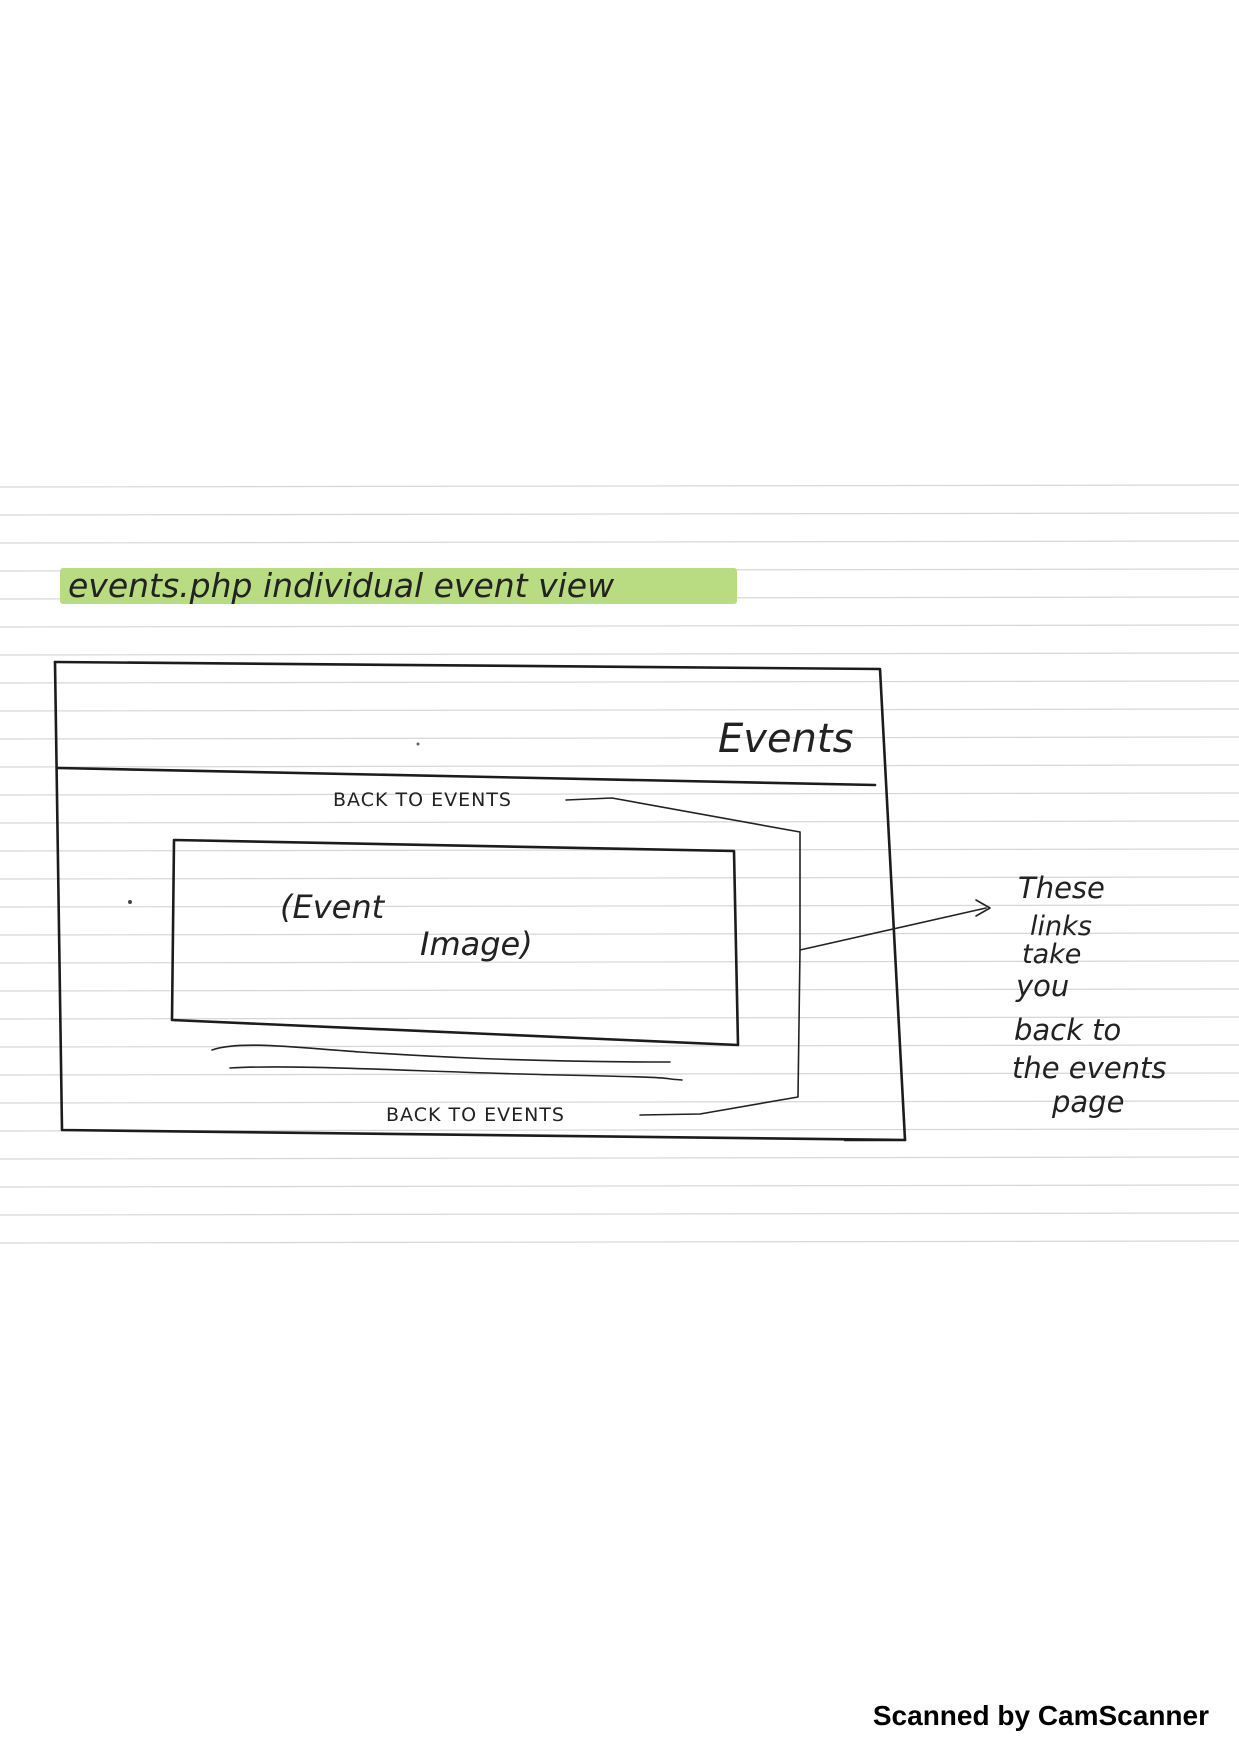 The width and height of the screenshot is (1239, 1758). I want to click on annotation-line-5: back to, so click(1067, 1030).